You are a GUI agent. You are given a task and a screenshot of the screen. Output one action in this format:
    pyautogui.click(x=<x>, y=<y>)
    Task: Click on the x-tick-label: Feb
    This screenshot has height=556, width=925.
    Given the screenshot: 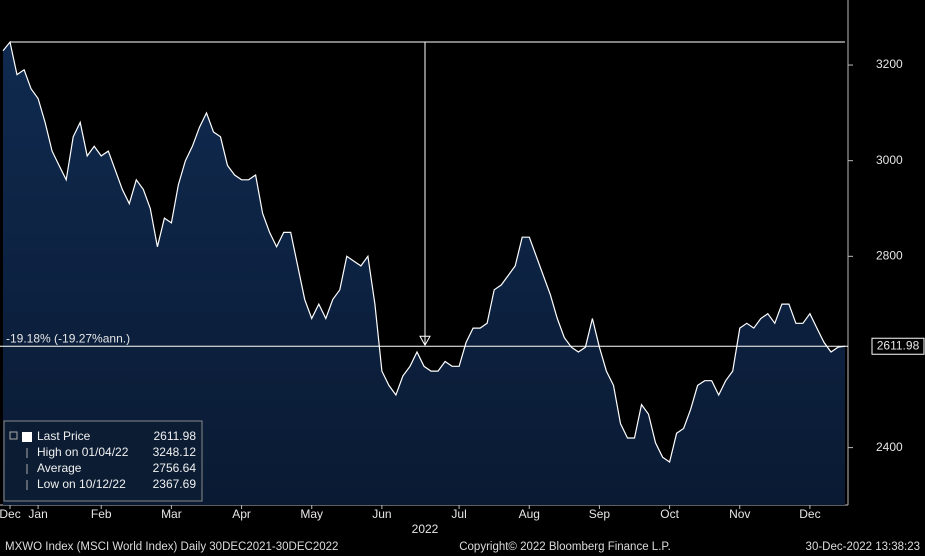 What is the action you would take?
    pyautogui.click(x=101, y=514)
    